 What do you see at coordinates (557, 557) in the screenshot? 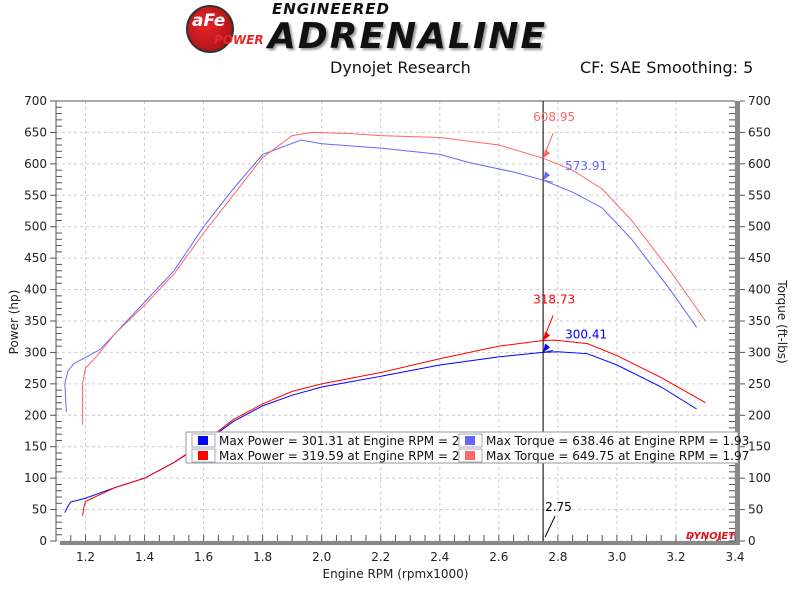
I see `x-tick-label: 2.8` at bounding box center [557, 557].